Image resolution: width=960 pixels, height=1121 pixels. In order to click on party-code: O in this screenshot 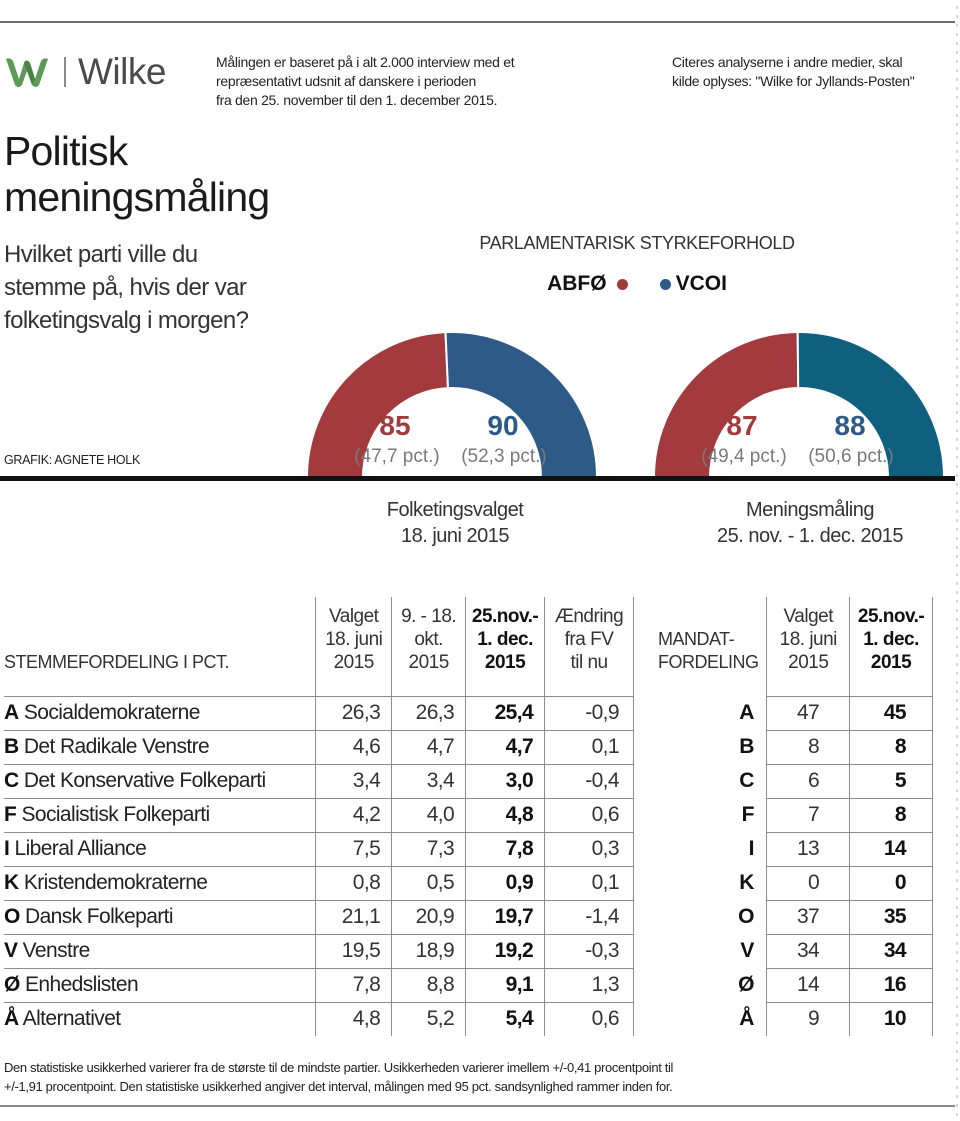, I will do `click(746, 916)`.